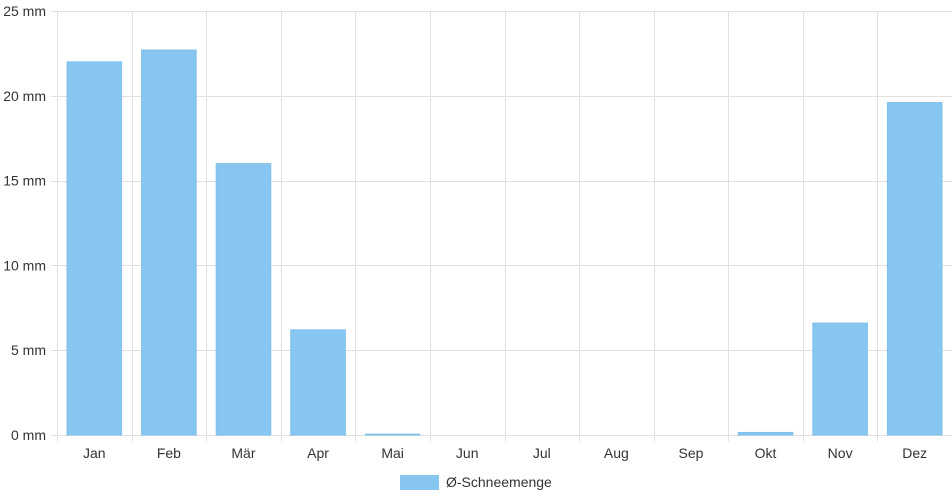 This screenshot has height=500, width=952. What do you see at coordinates (690, 453) in the screenshot?
I see `x-tick-label: Sep` at bounding box center [690, 453].